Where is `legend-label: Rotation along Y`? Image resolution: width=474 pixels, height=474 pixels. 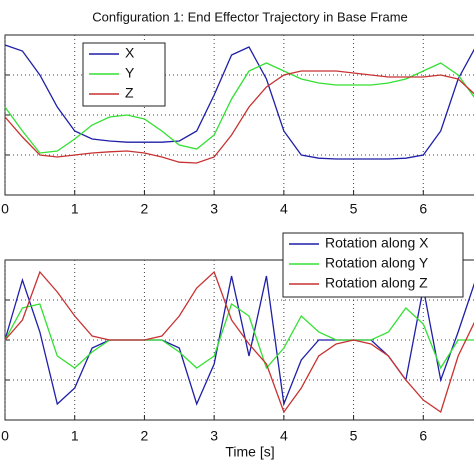
legend-label: Rotation along Y is located at coordinates (377, 263).